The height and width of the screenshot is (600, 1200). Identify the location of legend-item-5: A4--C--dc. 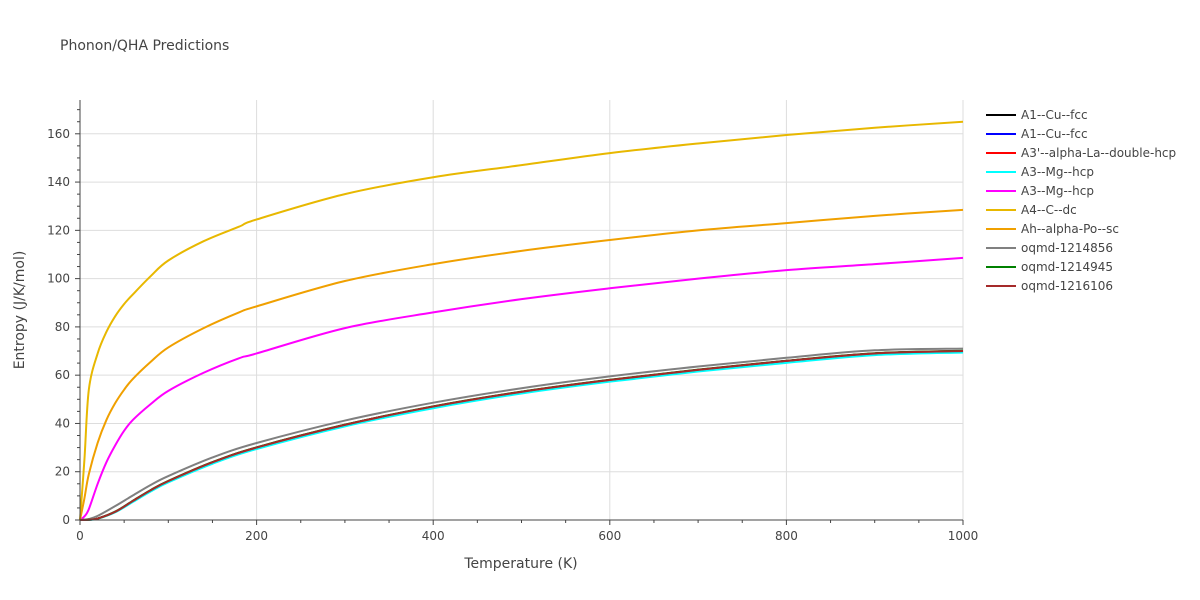
(1031, 210).